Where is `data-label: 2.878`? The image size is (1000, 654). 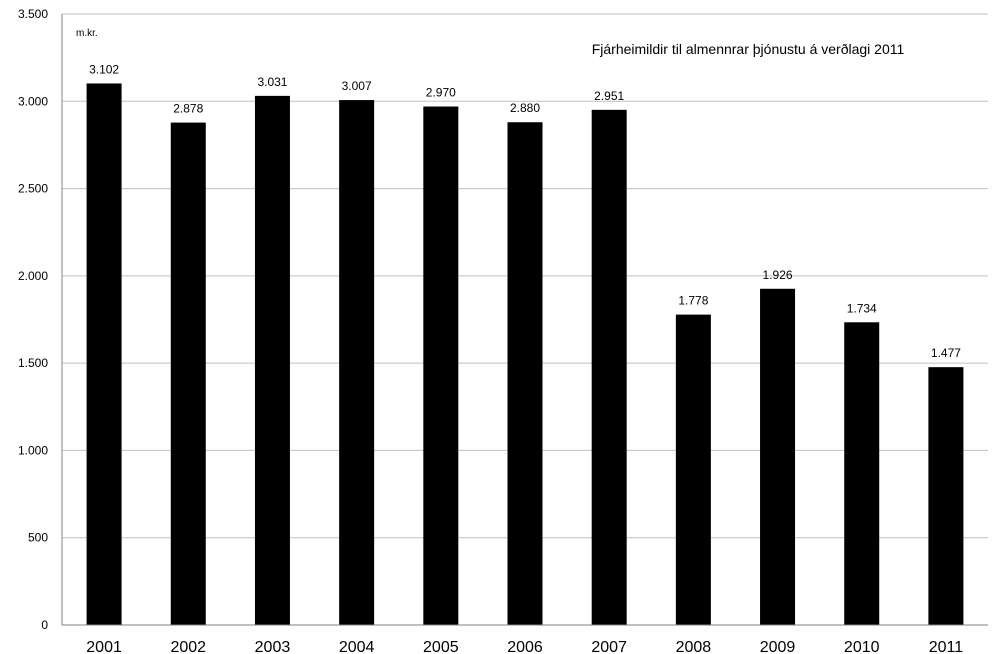 data-label: 2.878 is located at coordinates (188, 109).